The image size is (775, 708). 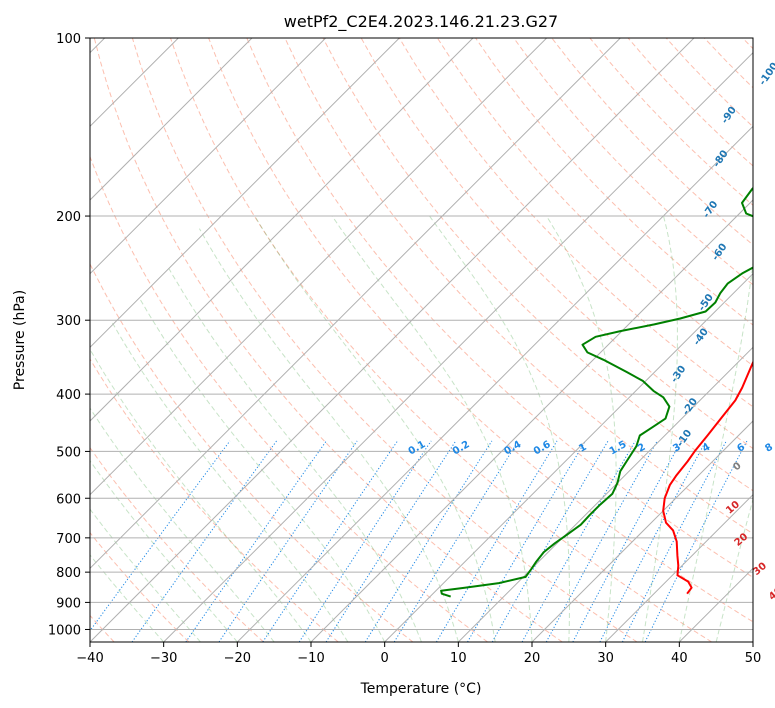 I want to click on x-axis-label: Temperature (°C), so click(x=421, y=689).